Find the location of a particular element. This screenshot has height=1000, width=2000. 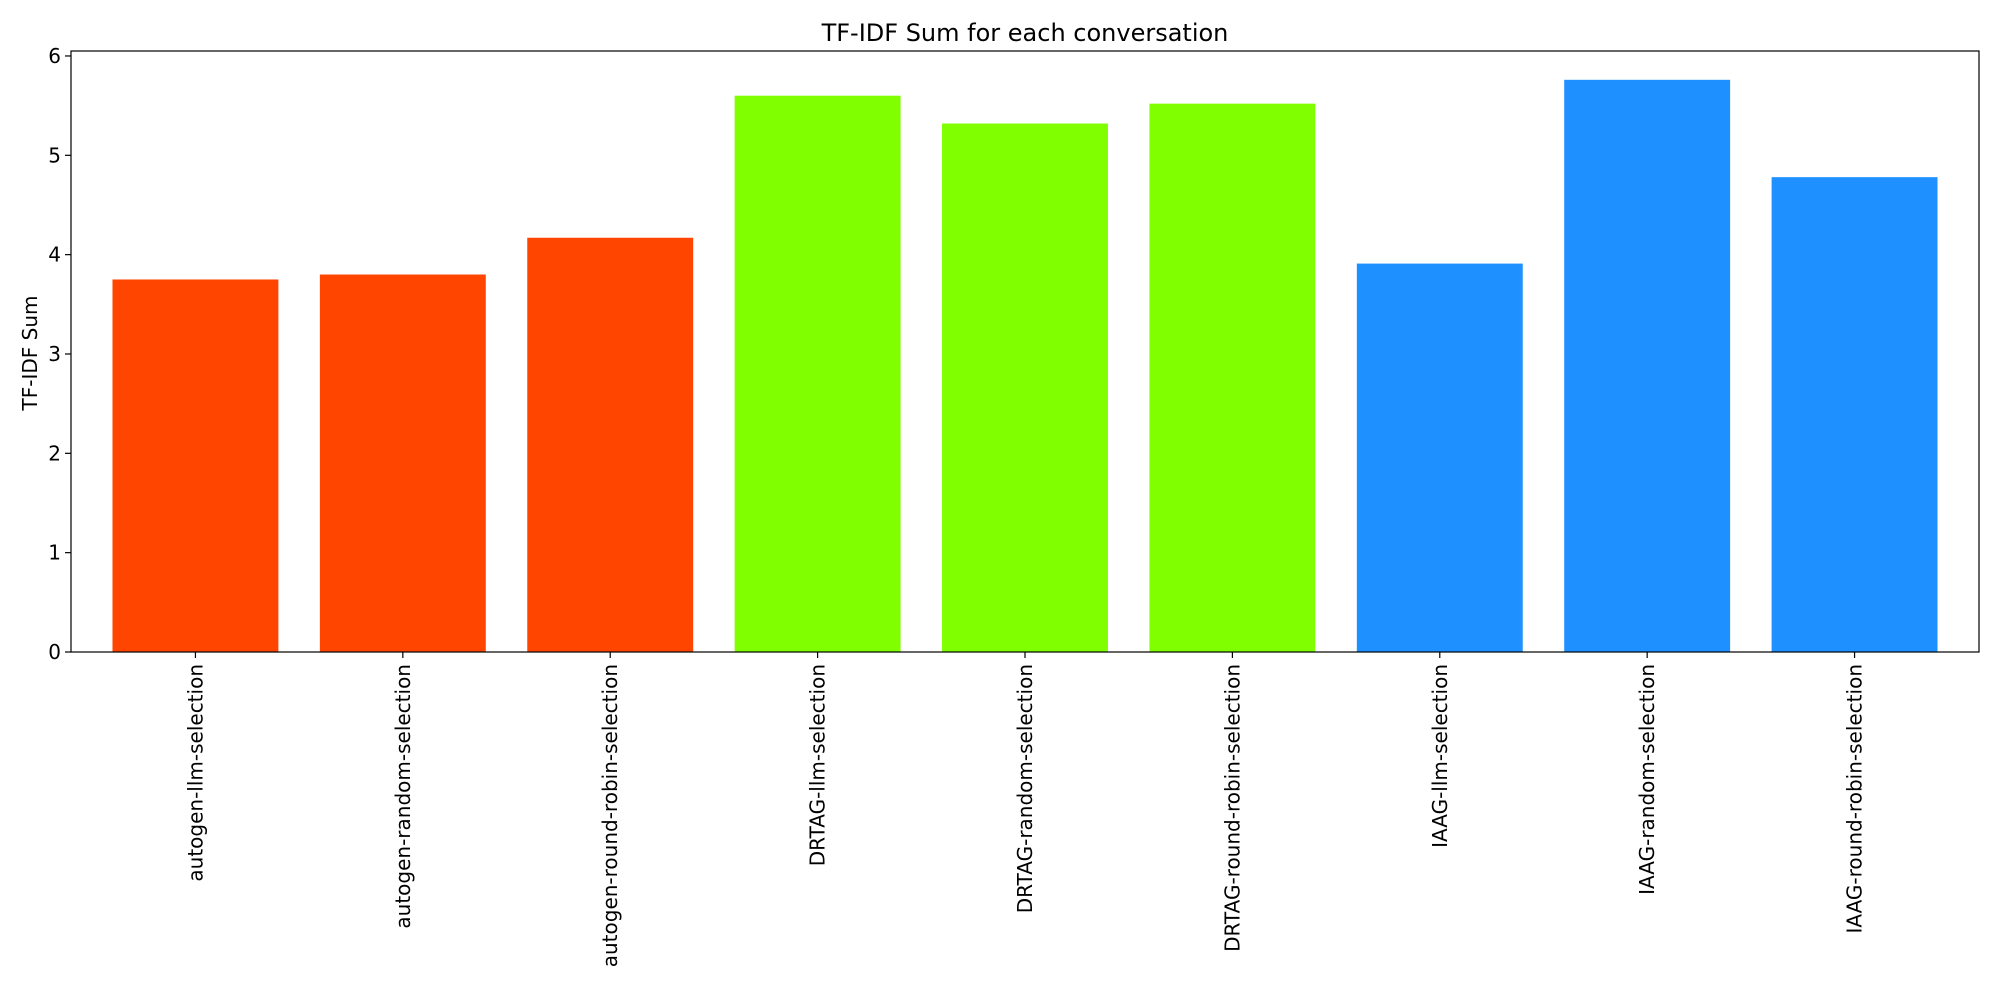

bar-iaag-random-selection is located at coordinates (1647, 365).